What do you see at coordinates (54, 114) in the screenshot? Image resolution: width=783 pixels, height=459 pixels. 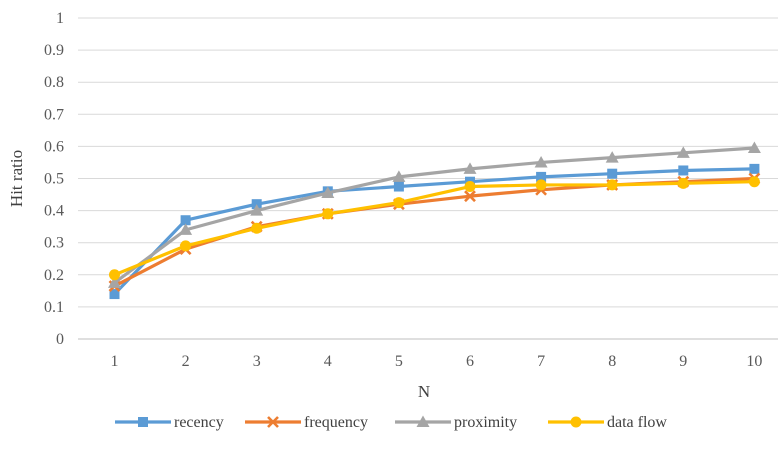 I see `y-tick-label: 0.7` at bounding box center [54, 114].